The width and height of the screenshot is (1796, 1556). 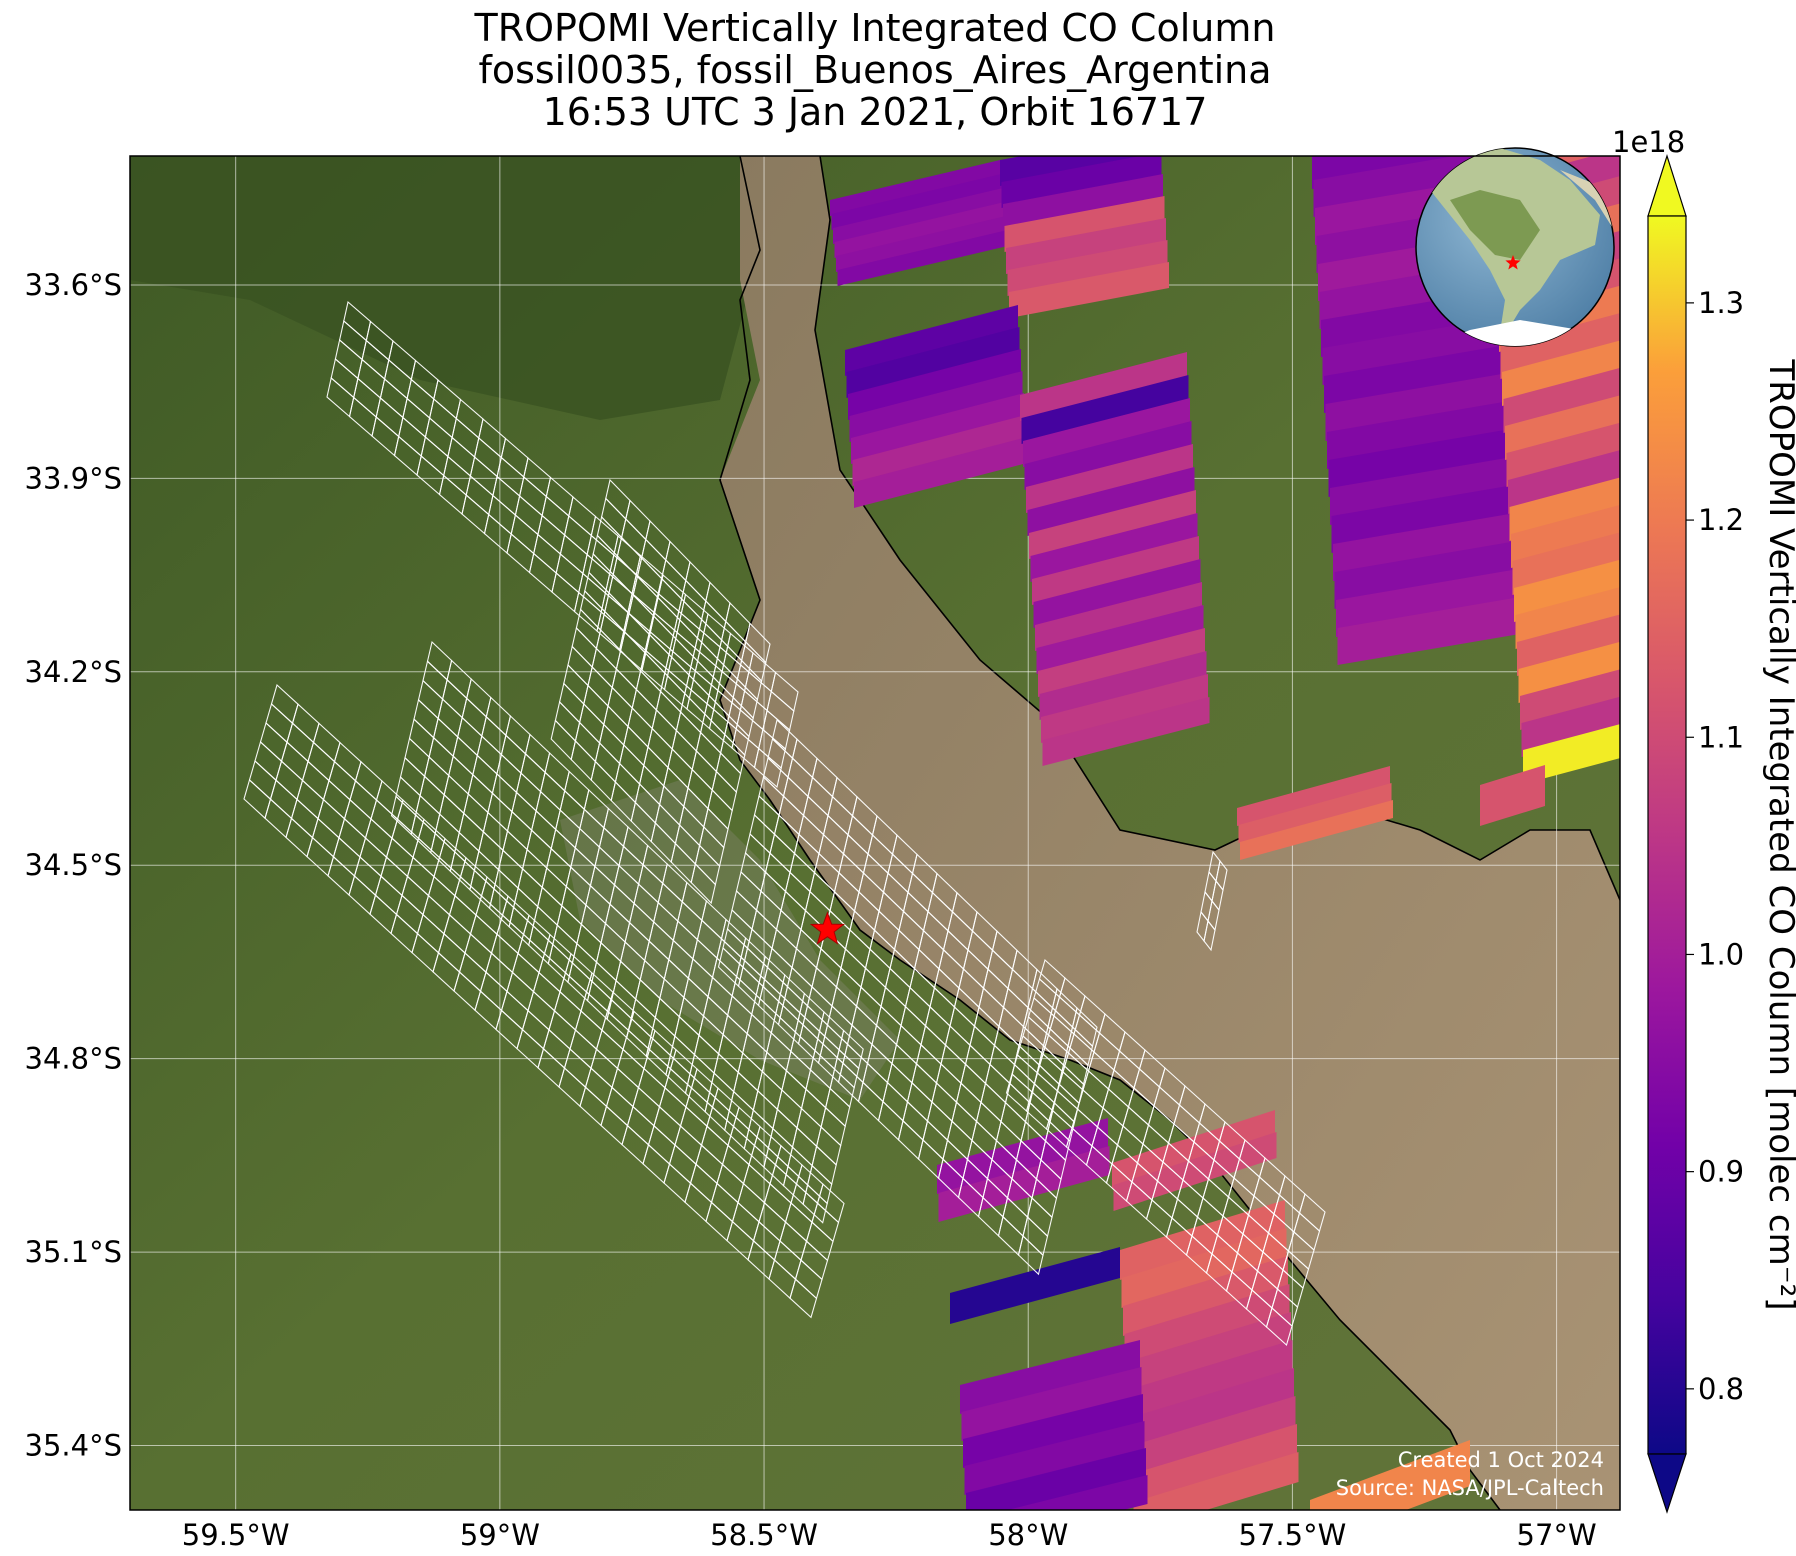 What do you see at coordinates (1501, 1460) in the screenshot?
I see `created-note: Created 1 Oct 2024` at bounding box center [1501, 1460].